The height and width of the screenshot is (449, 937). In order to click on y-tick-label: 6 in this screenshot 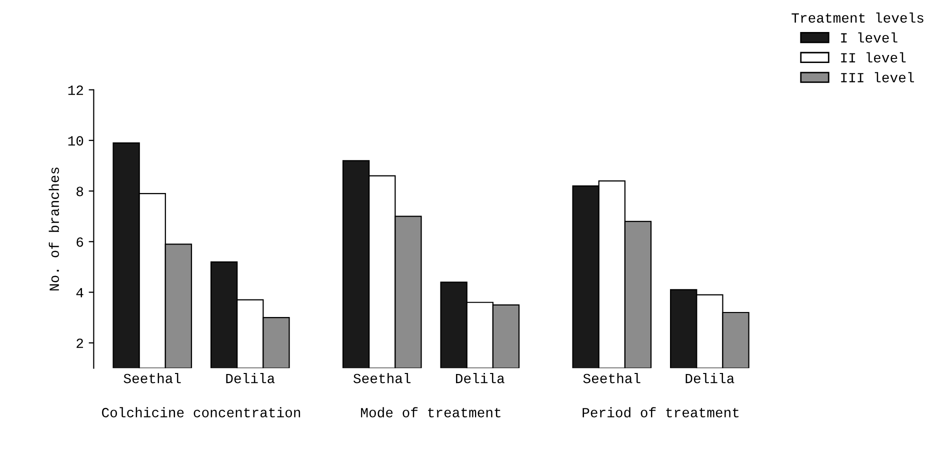, I will do `click(80, 242)`.